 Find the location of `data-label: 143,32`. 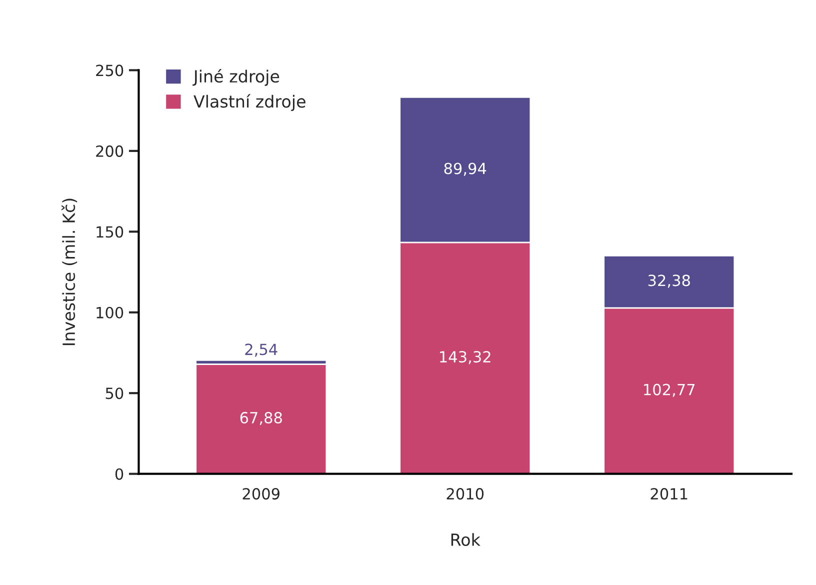

data-label: 143,32 is located at coordinates (465, 357).